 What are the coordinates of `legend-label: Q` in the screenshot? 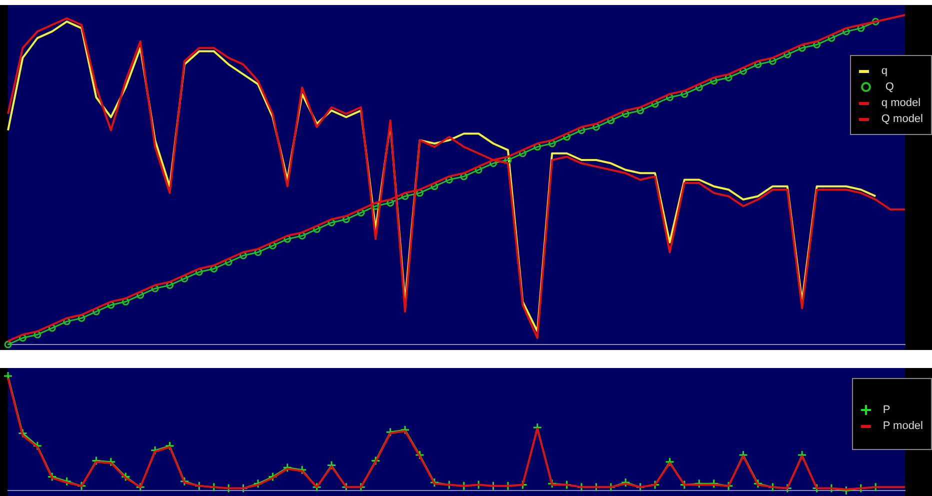 It's located at (889, 87).